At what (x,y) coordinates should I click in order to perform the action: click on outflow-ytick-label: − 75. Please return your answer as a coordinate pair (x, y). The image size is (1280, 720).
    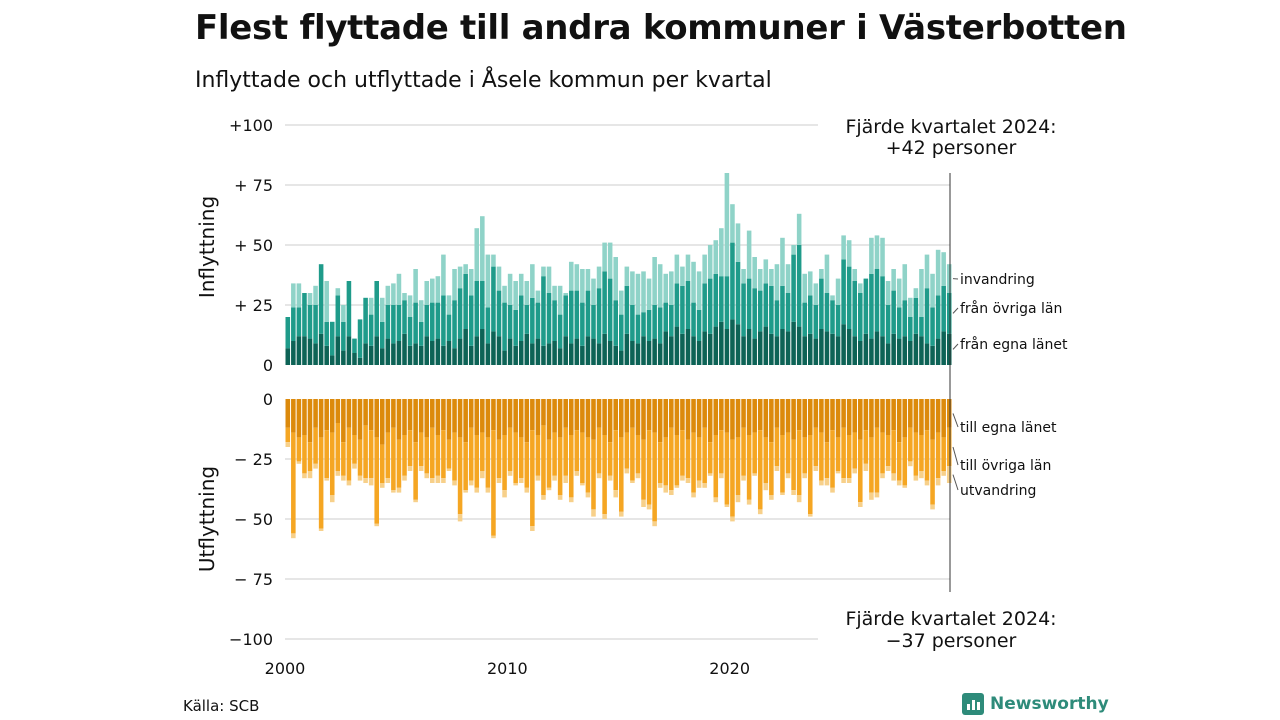
    Looking at the image, I should click on (253, 579).